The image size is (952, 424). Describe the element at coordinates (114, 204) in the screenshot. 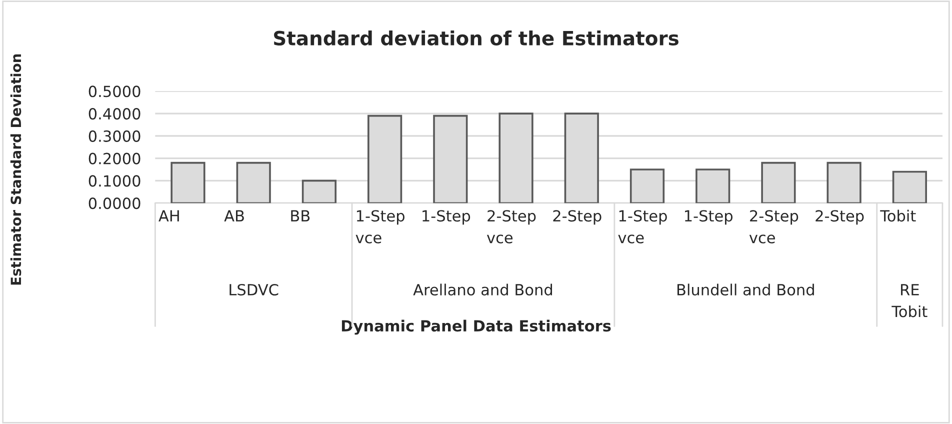

I see `y-tick-label: 0.0000` at that location.